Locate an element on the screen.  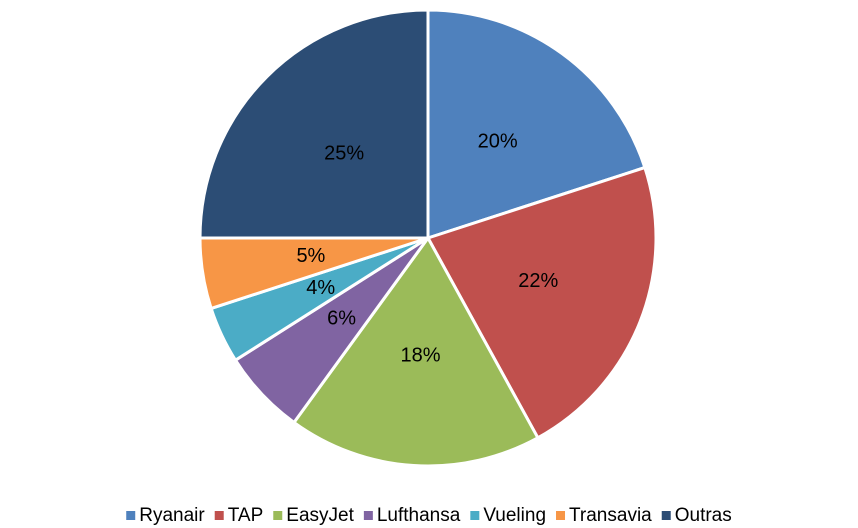
data-label: 20% is located at coordinates (498, 141).